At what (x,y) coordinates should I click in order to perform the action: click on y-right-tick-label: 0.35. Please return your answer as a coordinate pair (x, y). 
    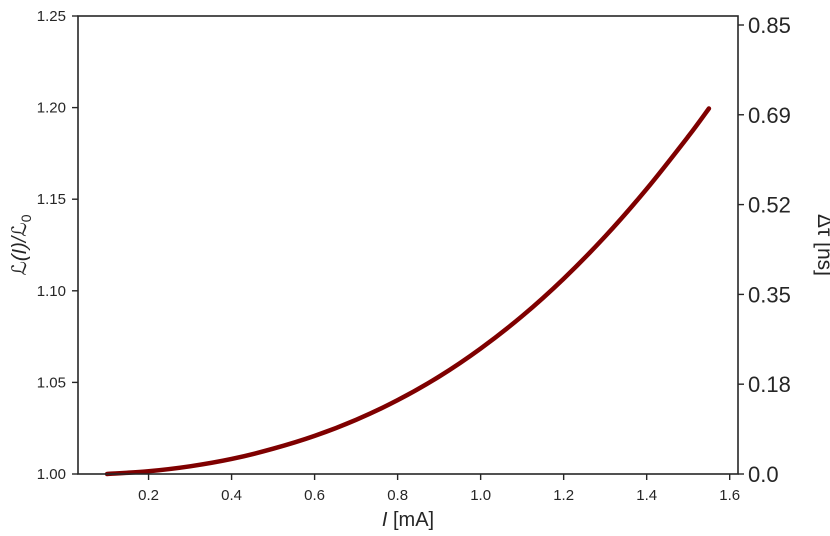
    Looking at the image, I should click on (769, 294).